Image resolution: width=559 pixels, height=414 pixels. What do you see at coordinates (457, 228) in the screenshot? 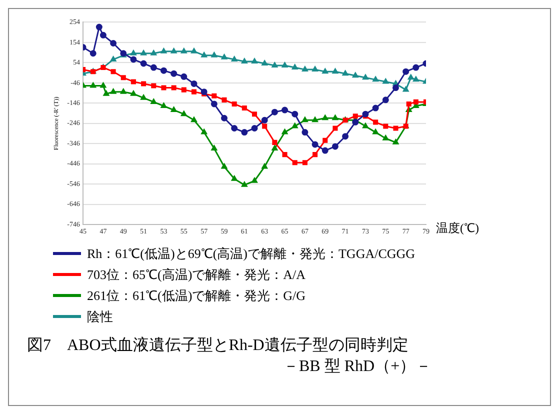
I see `x-axis-title: 温度(℃)` at bounding box center [457, 228].